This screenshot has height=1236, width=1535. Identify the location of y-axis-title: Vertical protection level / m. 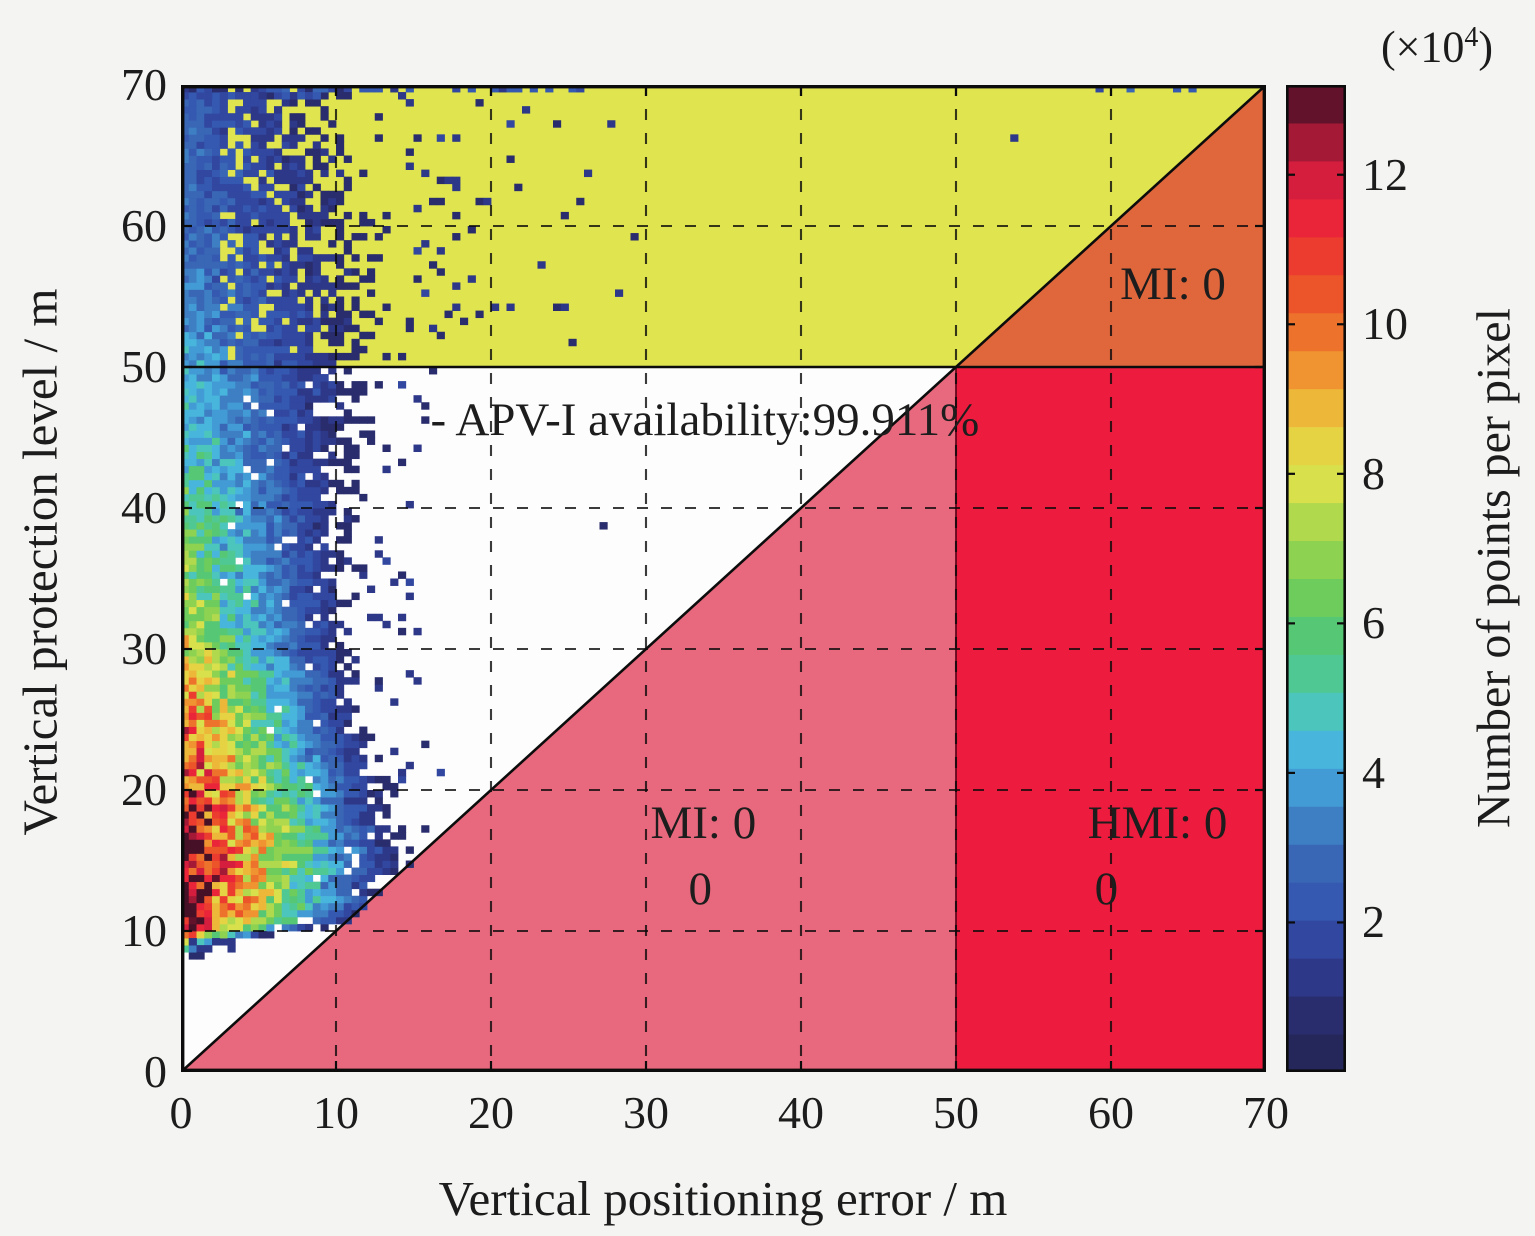
(40, 562).